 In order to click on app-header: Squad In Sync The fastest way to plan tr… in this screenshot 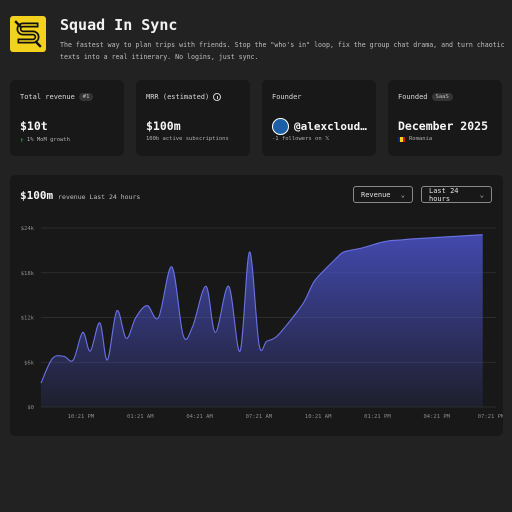, I will do `click(257, 39)`.